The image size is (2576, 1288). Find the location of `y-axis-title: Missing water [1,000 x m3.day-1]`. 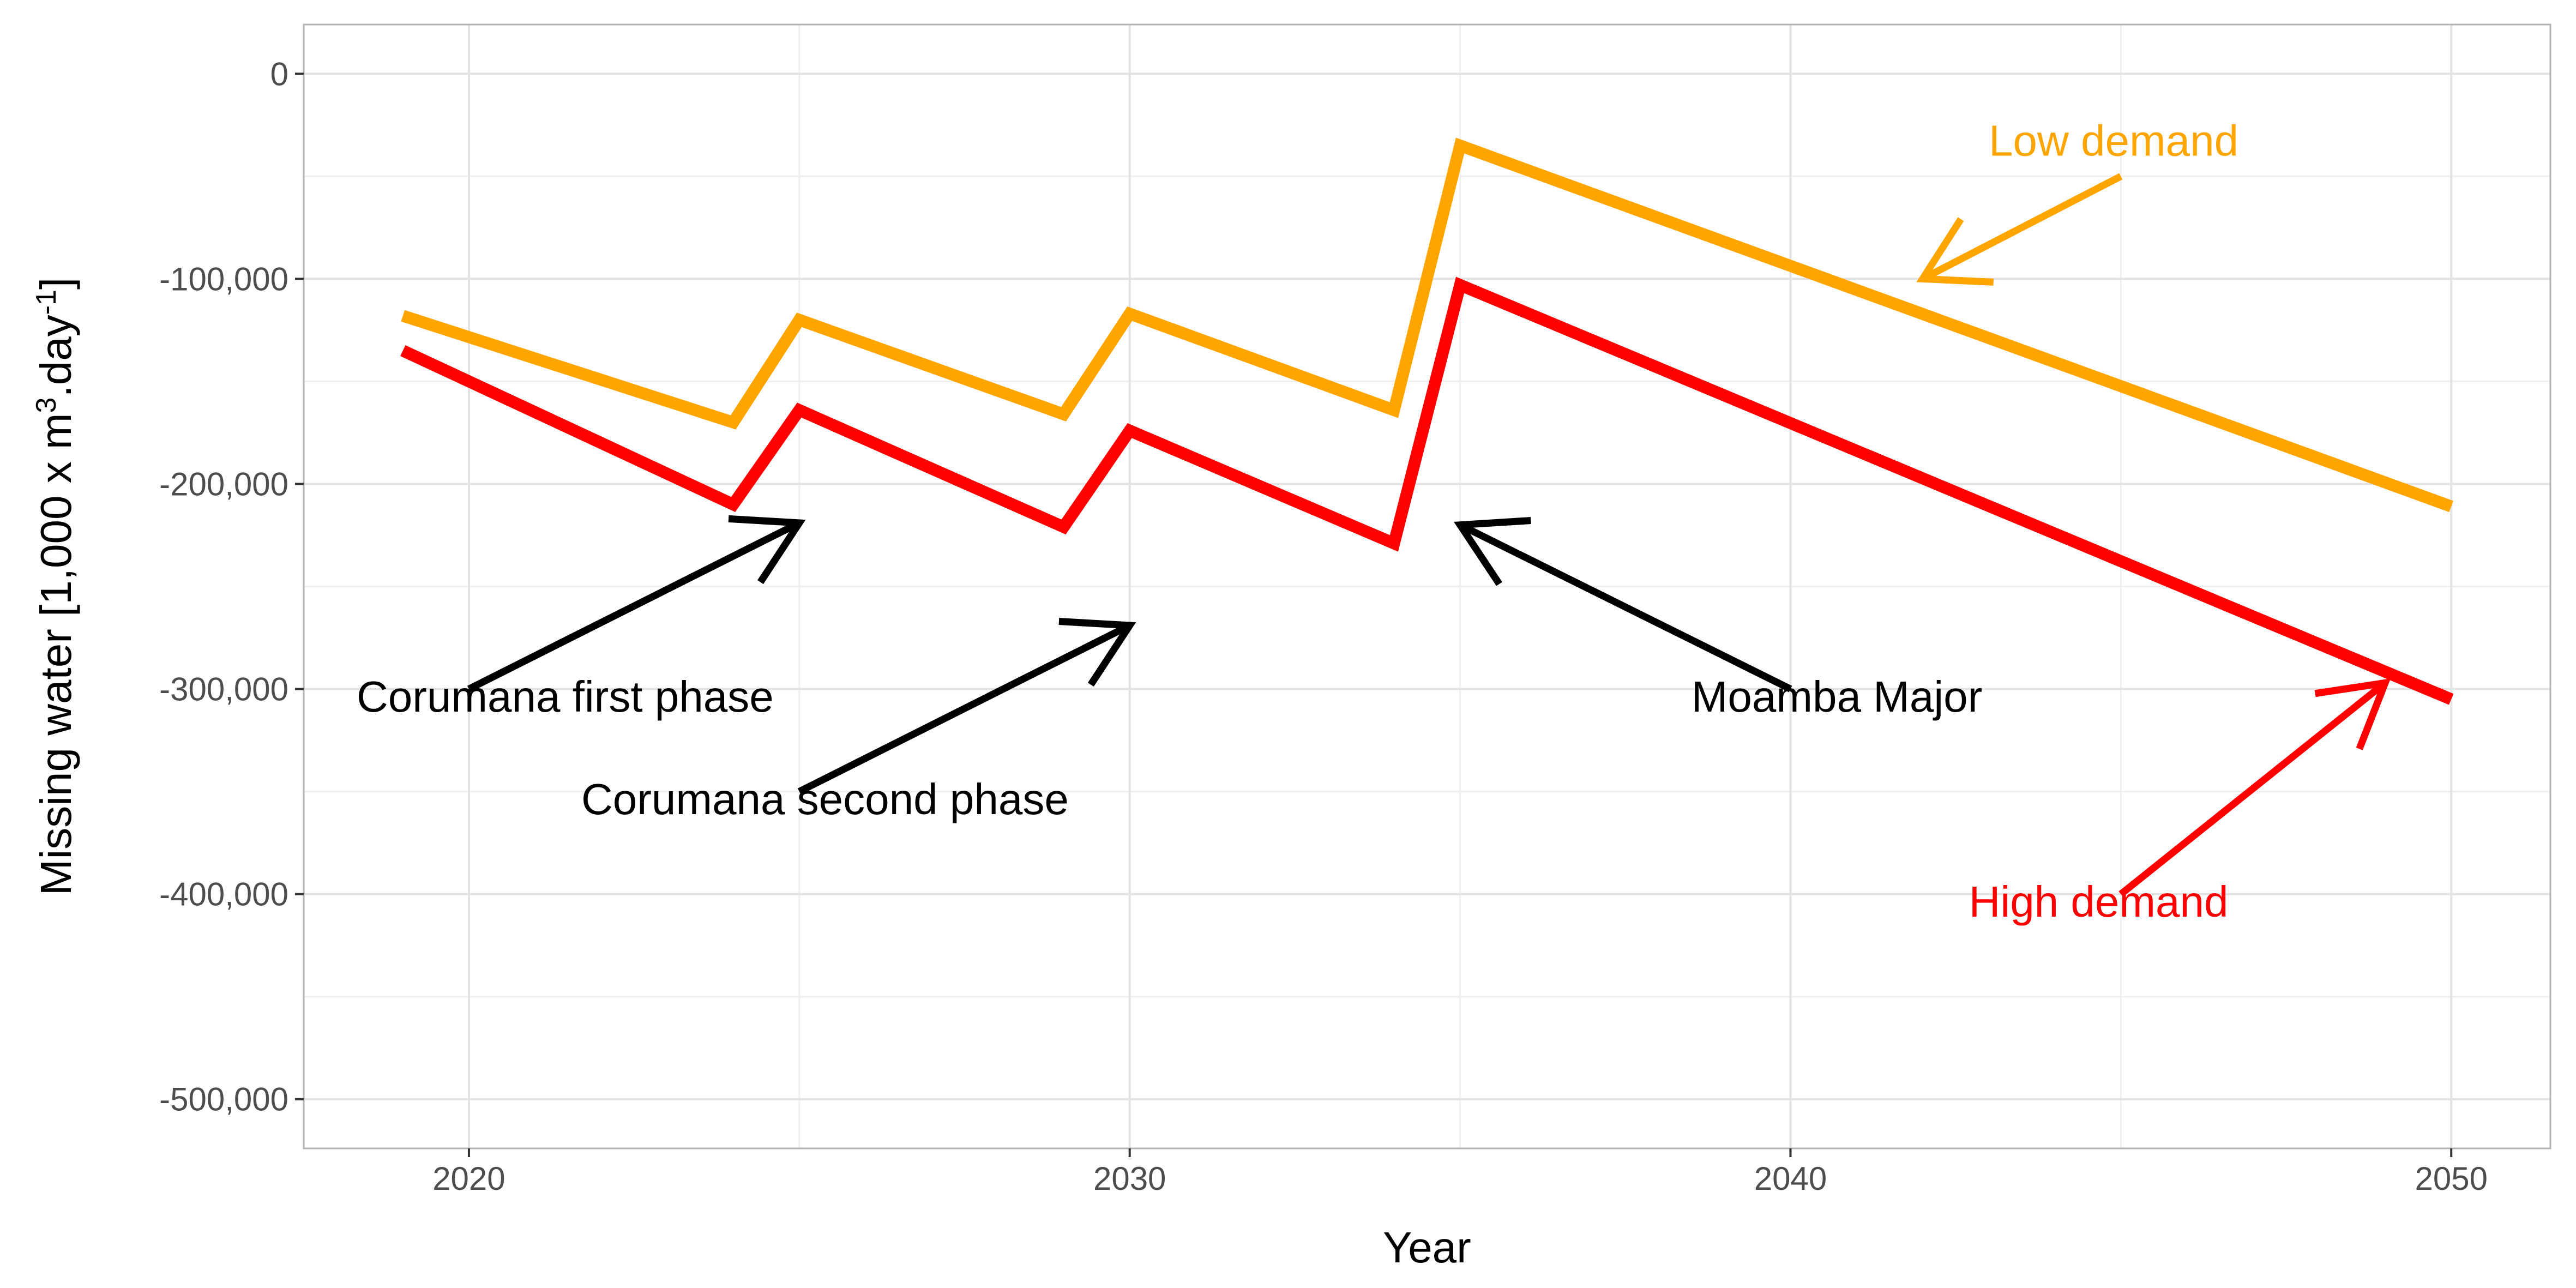

y-axis-title: Missing water [1,000 x m3.day-1] is located at coordinates (55, 586).